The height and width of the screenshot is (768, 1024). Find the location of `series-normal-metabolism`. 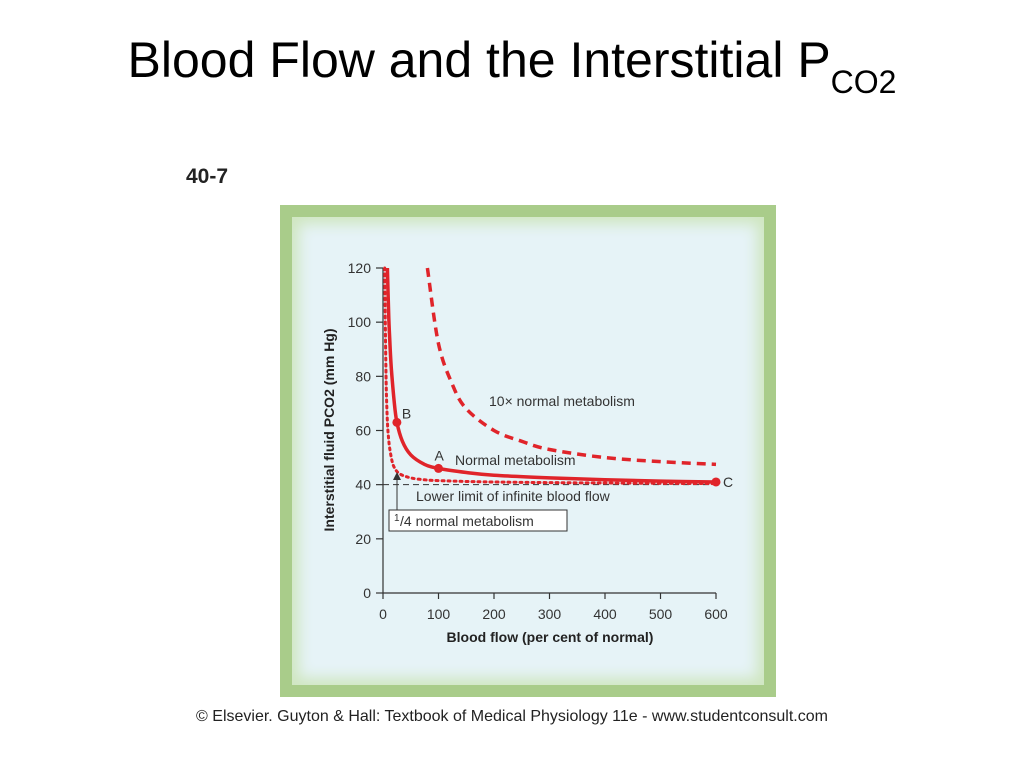

series-normal-metabolism is located at coordinates (551, 375).